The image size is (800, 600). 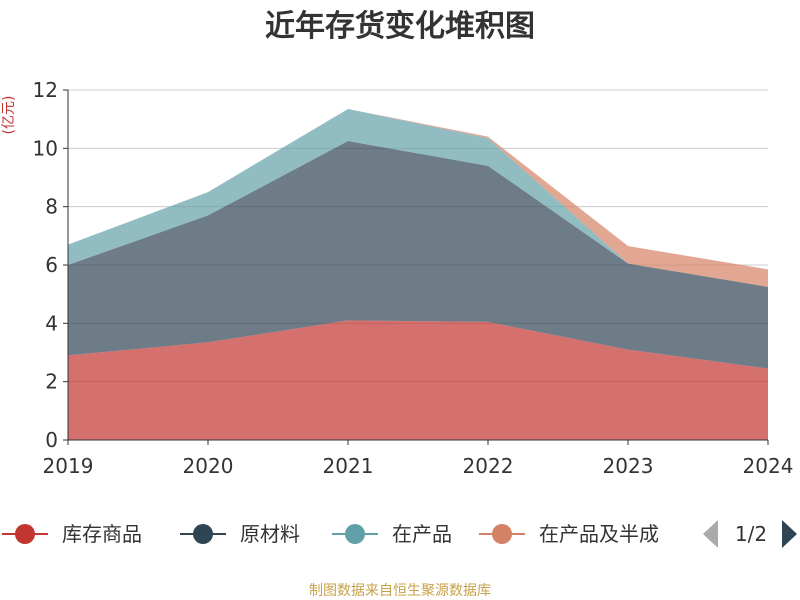 What do you see at coordinates (51, 323) in the screenshot?
I see `y-tick-label: 4` at bounding box center [51, 323].